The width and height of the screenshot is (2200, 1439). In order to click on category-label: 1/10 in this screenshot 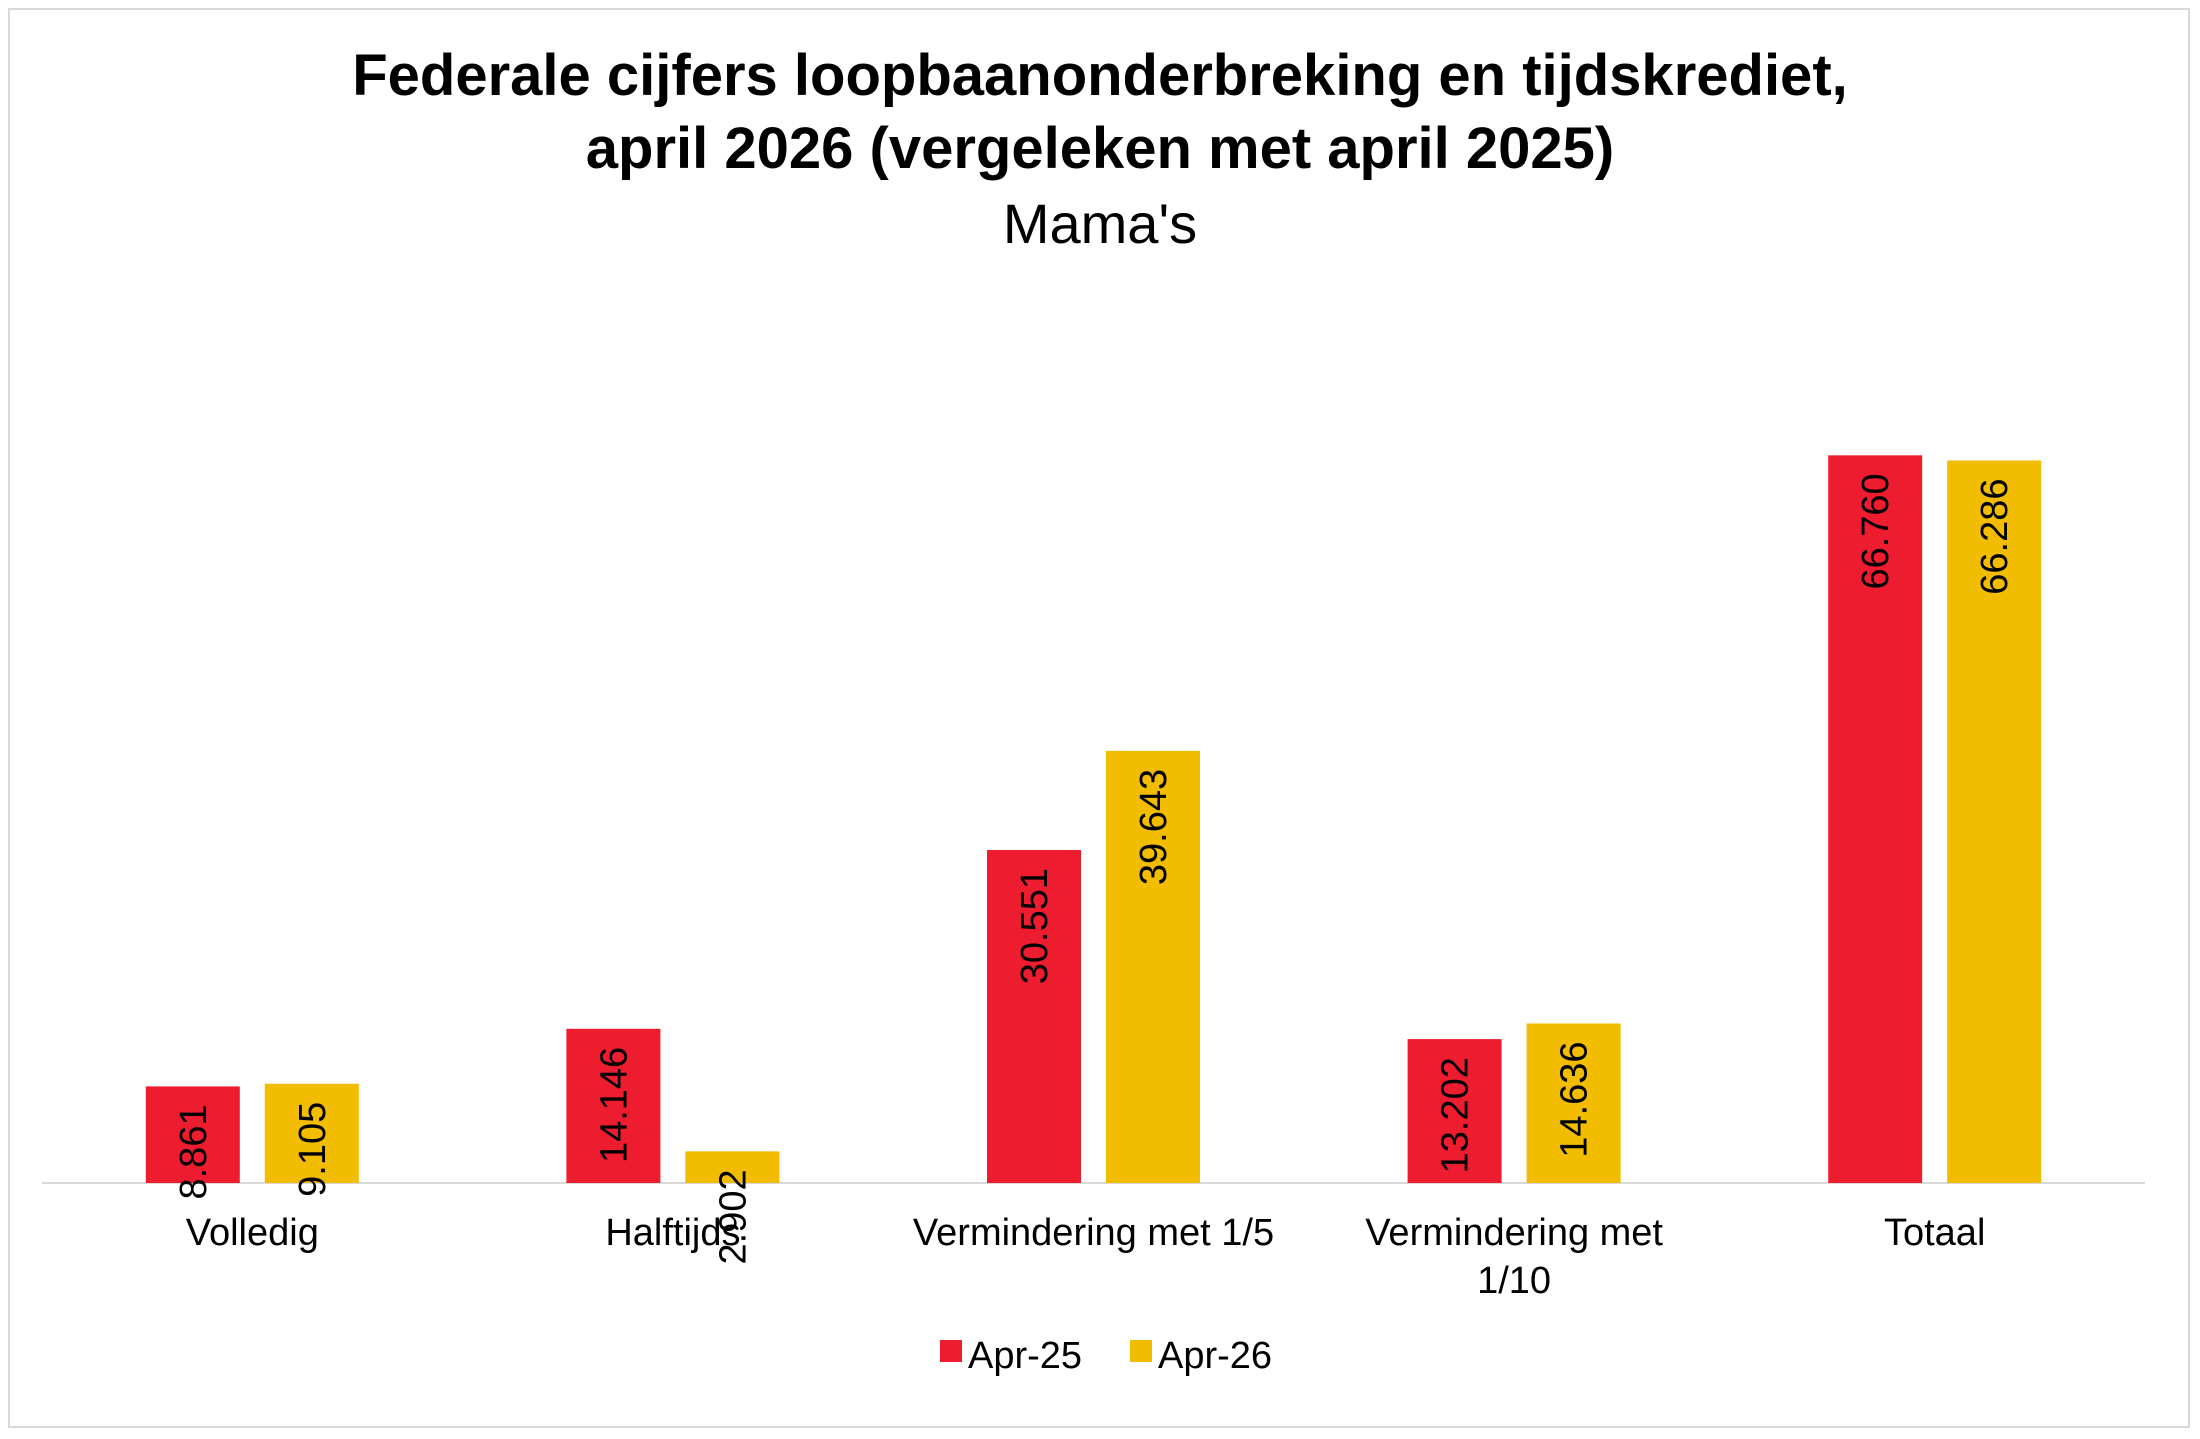, I will do `click(1514, 1281)`.